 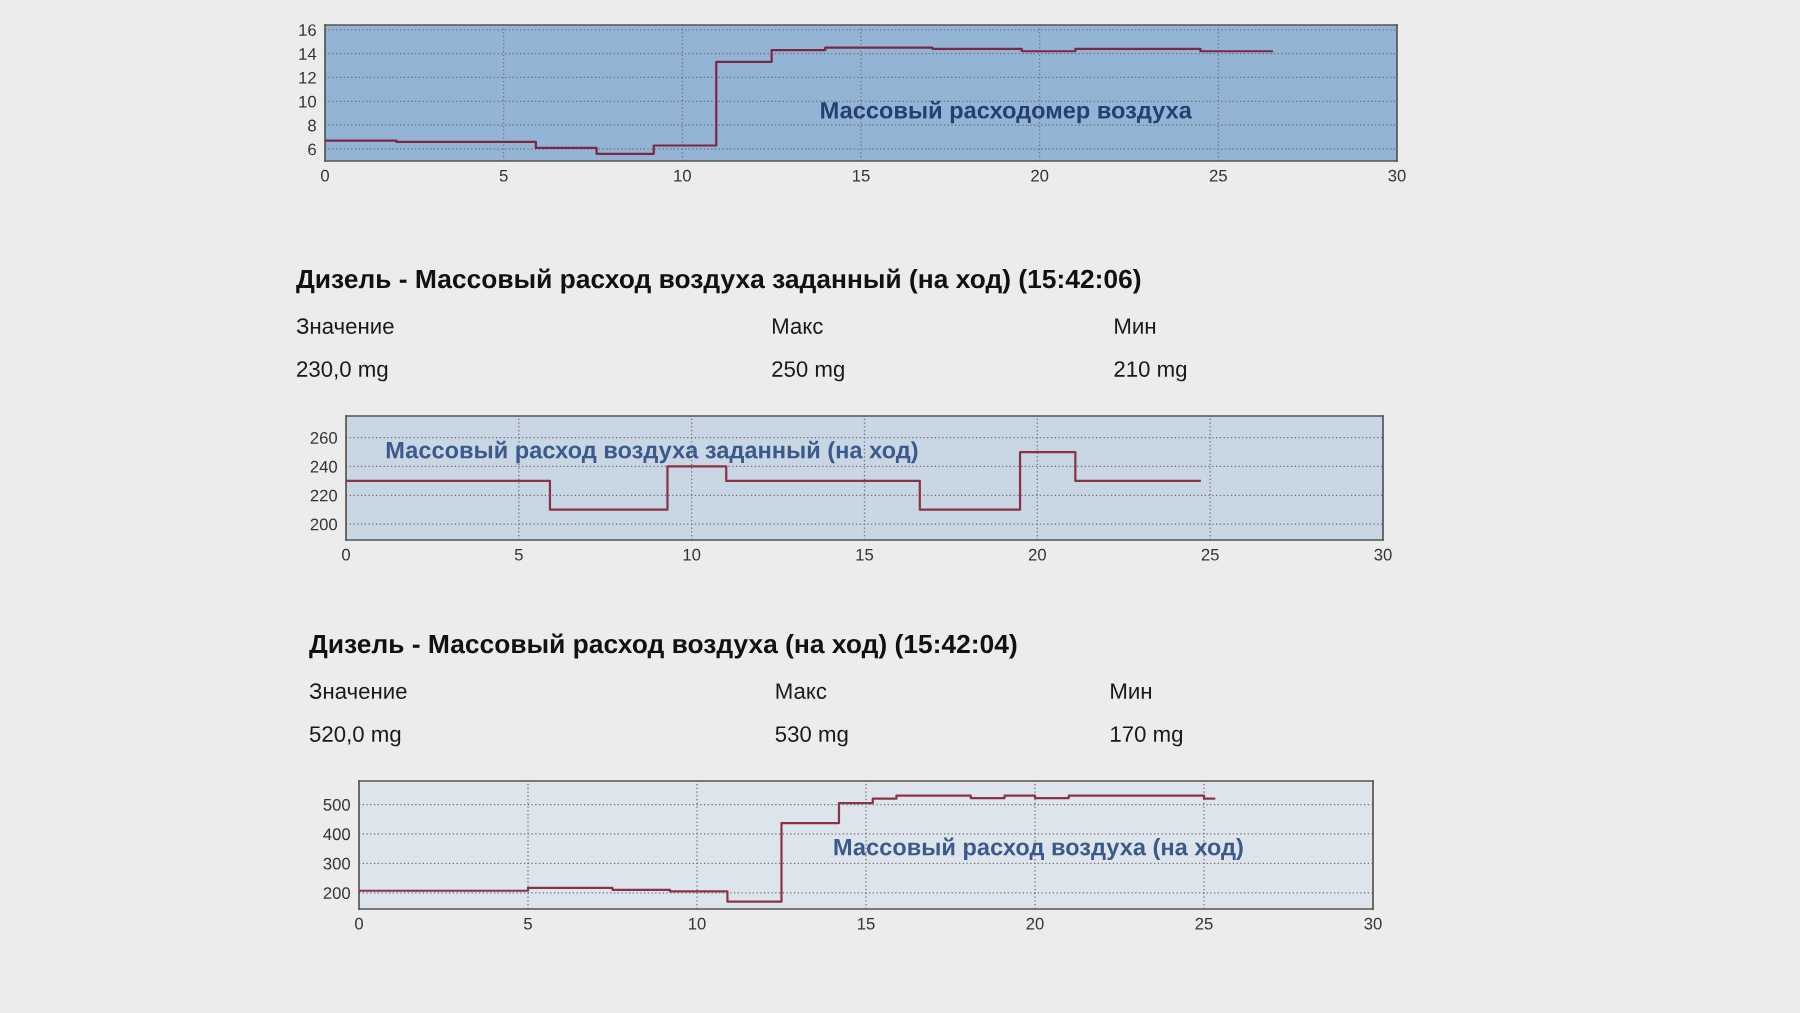 What do you see at coordinates (355, 736) in the screenshot?
I see `text: 520,0 mg` at bounding box center [355, 736].